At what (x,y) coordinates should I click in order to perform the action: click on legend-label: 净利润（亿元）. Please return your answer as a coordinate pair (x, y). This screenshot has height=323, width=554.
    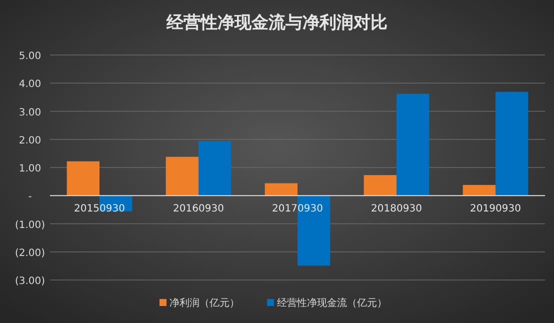
    Looking at the image, I should click on (205, 303).